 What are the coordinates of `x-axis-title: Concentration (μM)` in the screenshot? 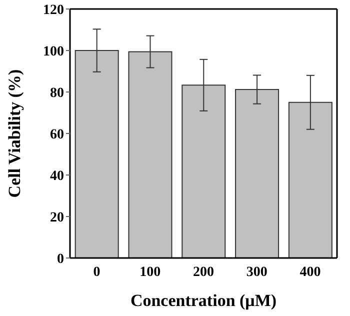 It's located at (203, 300).